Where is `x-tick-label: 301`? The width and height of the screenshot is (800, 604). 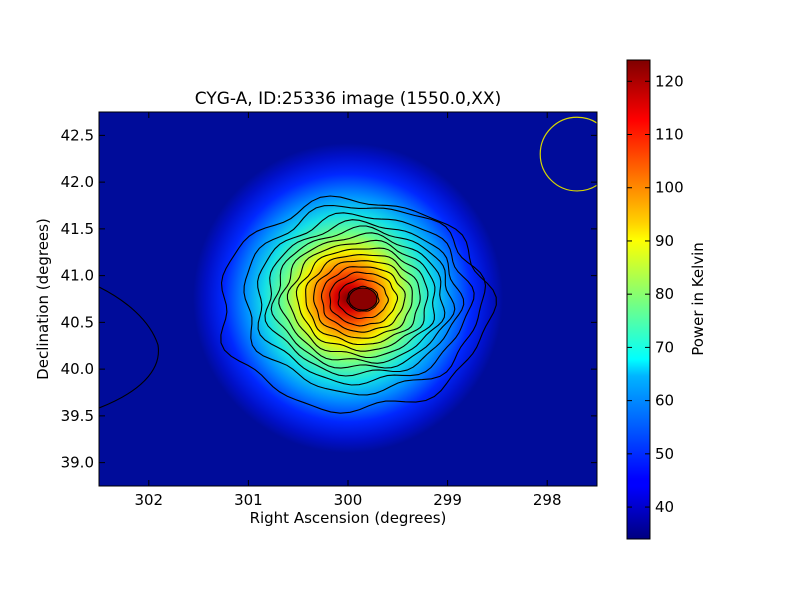
x-tick-label: 301 is located at coordinates (248, 500).